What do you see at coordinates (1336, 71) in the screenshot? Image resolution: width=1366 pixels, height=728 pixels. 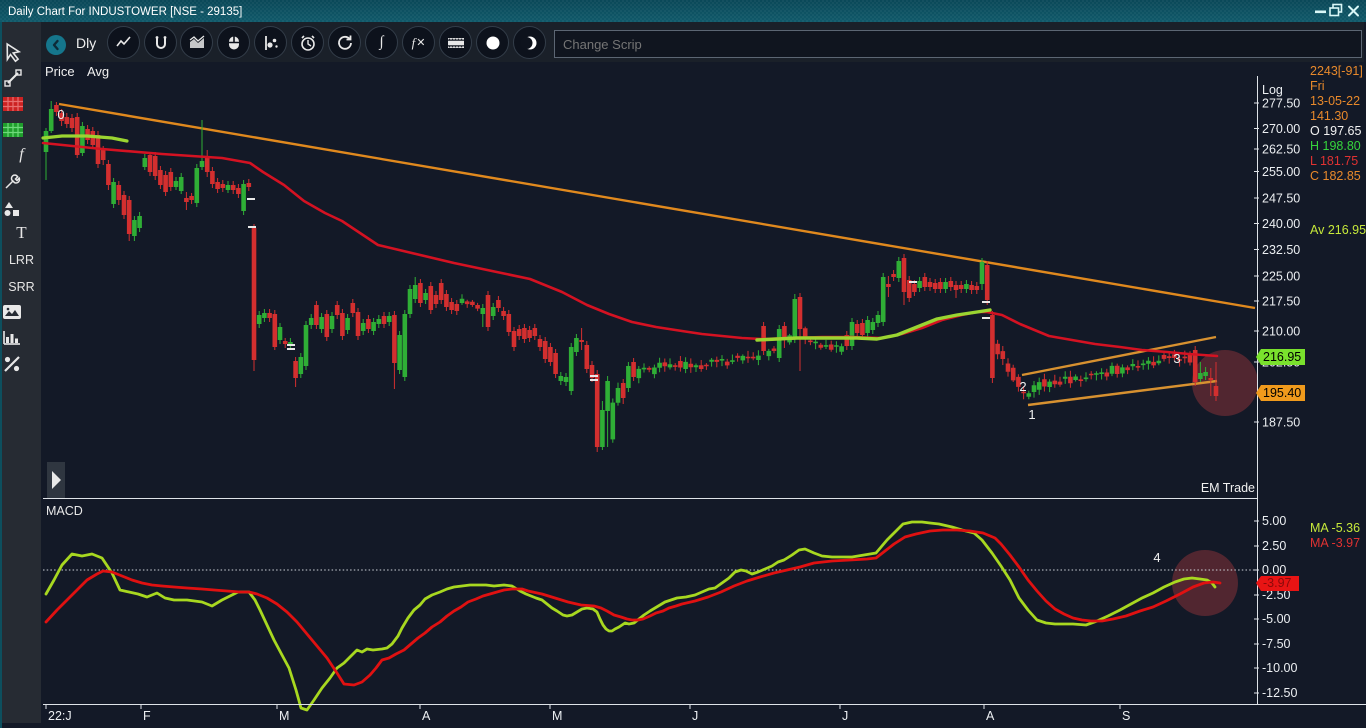 I see `svg-text: 2243[-91]` at bounding box center [1336, 71].